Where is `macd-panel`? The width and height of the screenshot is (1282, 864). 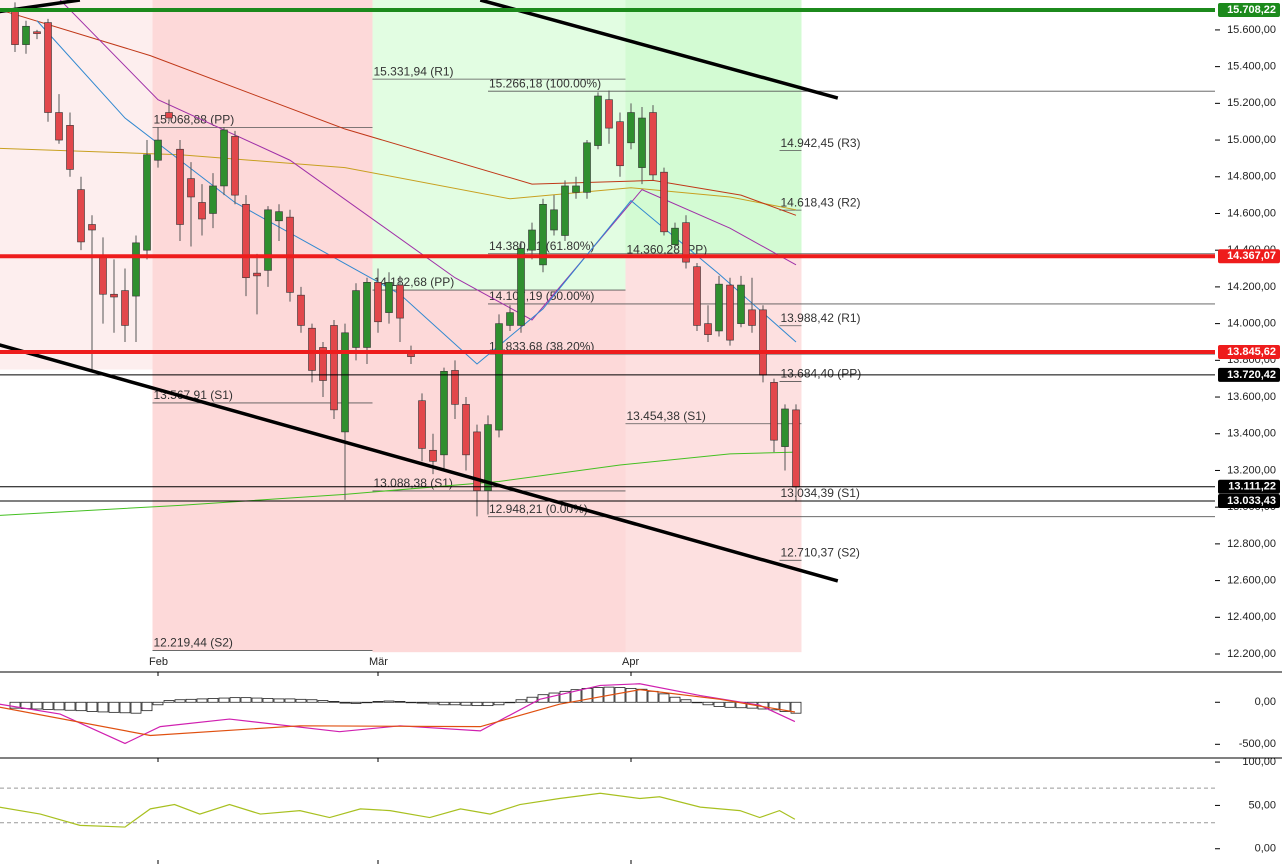
macd-panel is located at coordinates (401, 714).